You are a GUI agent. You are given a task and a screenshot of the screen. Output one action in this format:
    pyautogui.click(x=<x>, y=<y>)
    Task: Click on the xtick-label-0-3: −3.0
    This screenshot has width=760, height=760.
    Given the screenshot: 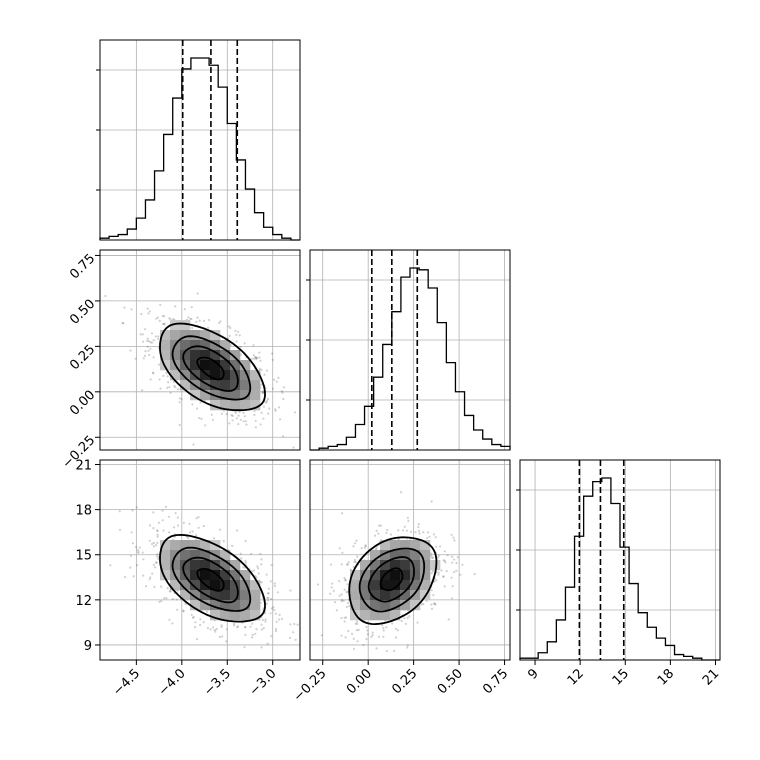 What is the action you would take?
    pyautogui.click(x=263, y=682)
    